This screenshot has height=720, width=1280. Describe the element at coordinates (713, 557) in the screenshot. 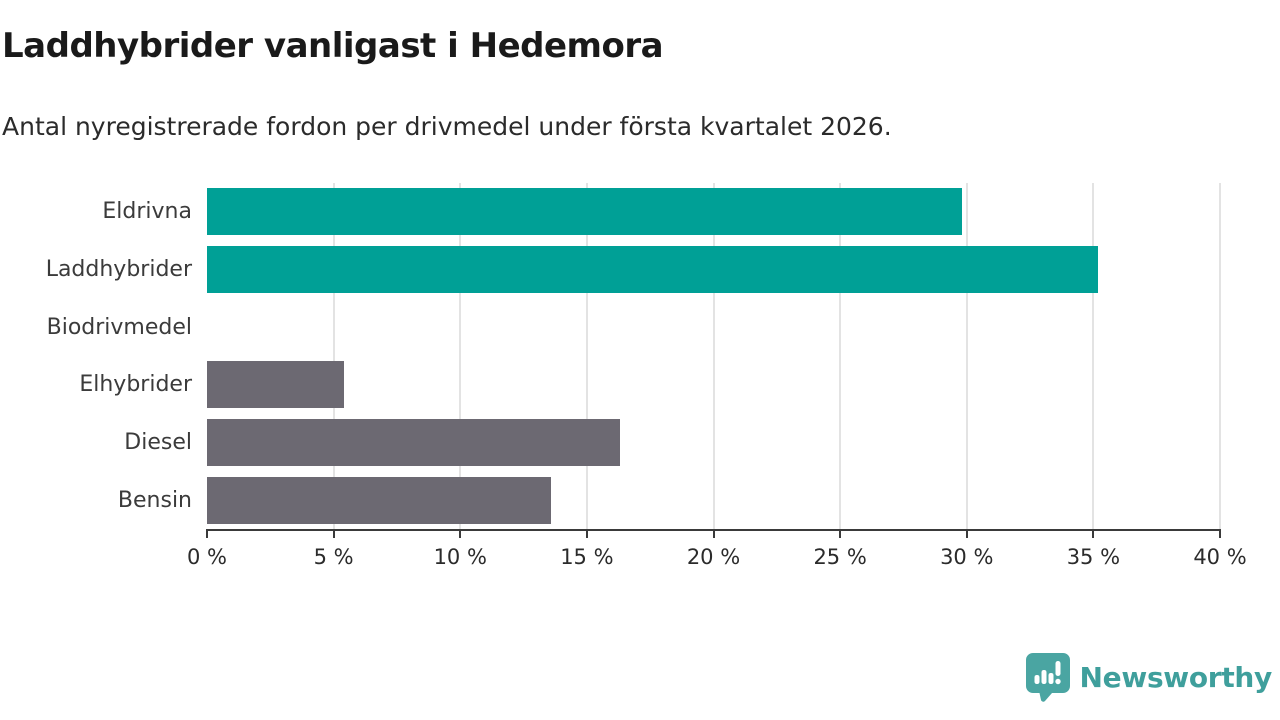

I see `x-tick-label-20: 20 %` at that location.